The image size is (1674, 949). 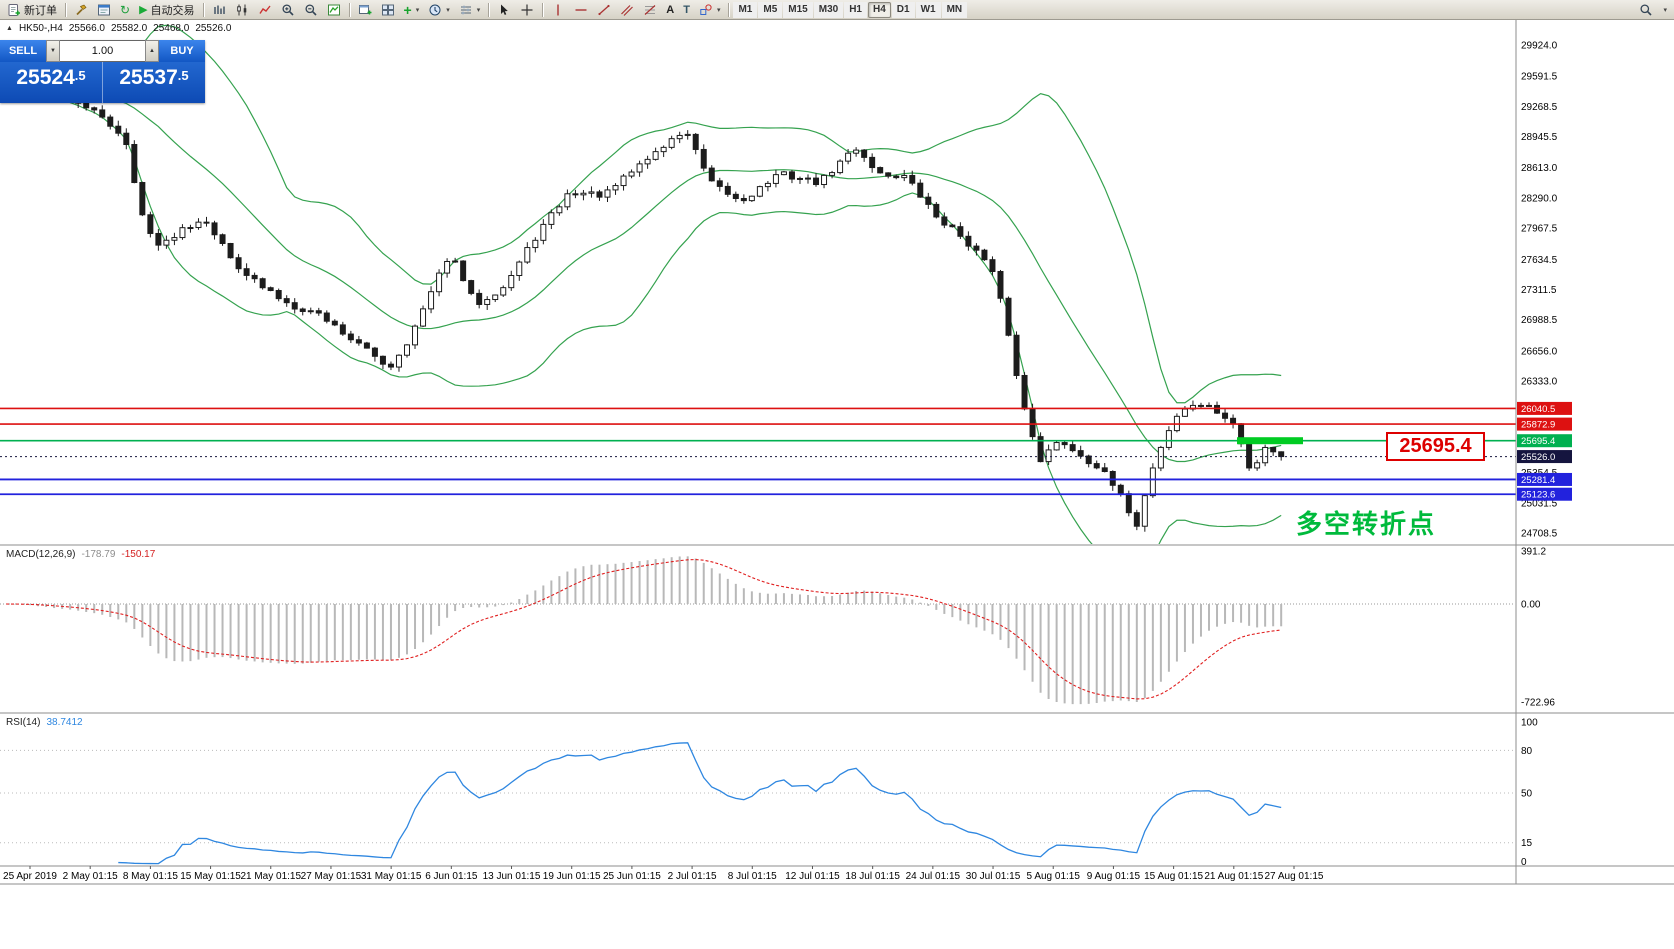 I want to click on crosshair-button, so click(x=527, y=10).